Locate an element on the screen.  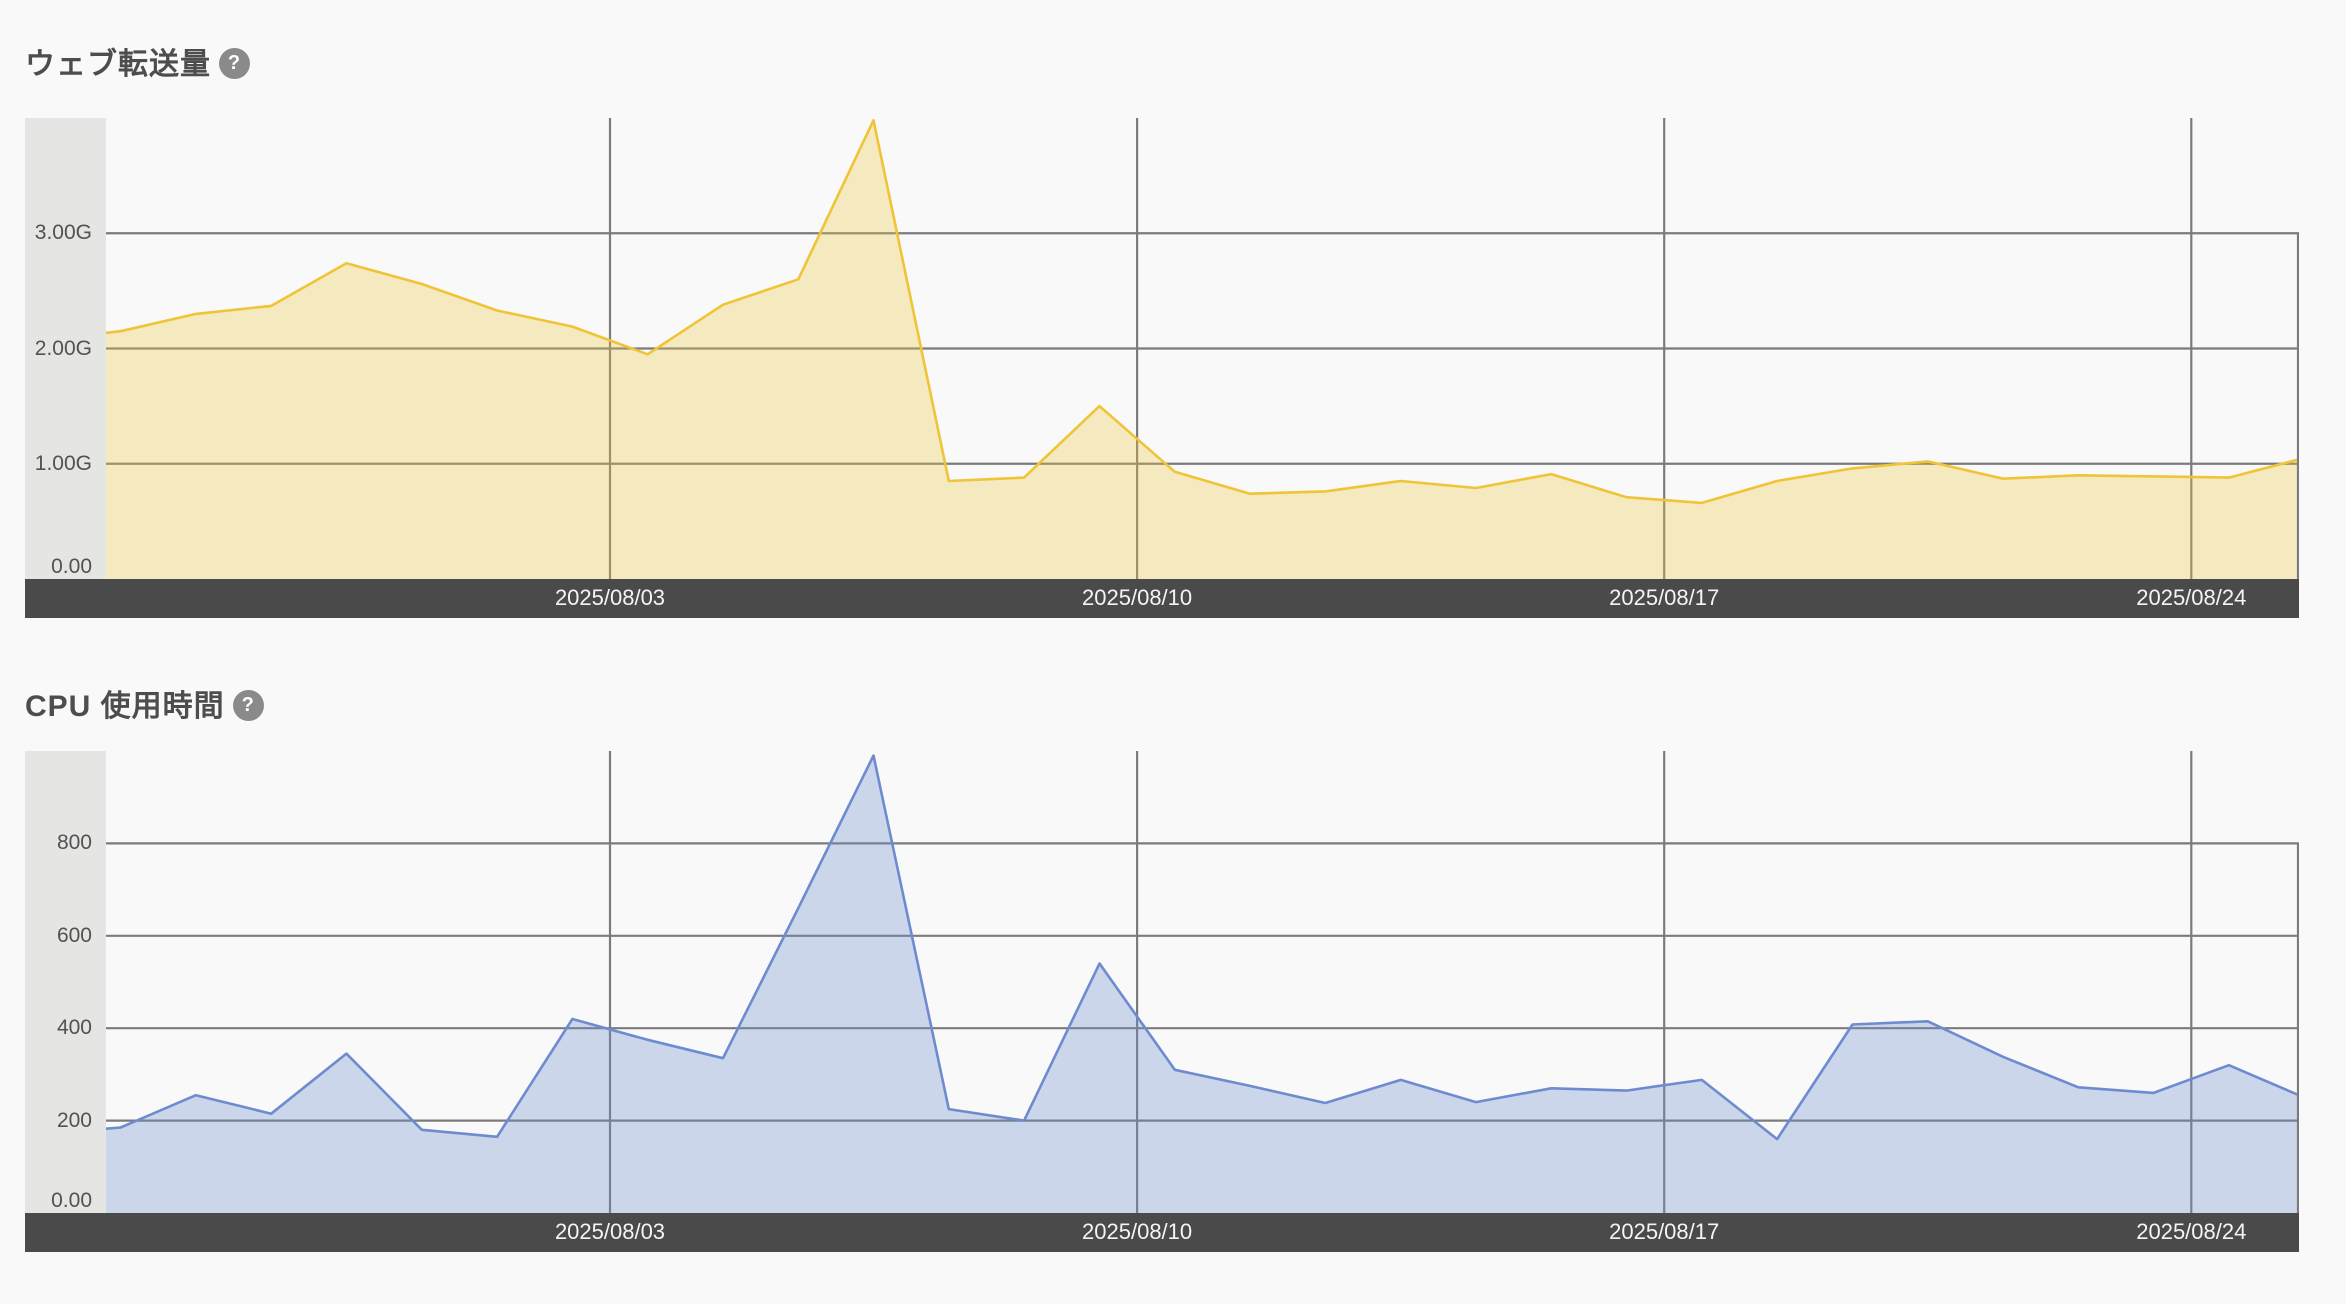
y-tick-label: 3.00G is located at coordinates (63, 233).